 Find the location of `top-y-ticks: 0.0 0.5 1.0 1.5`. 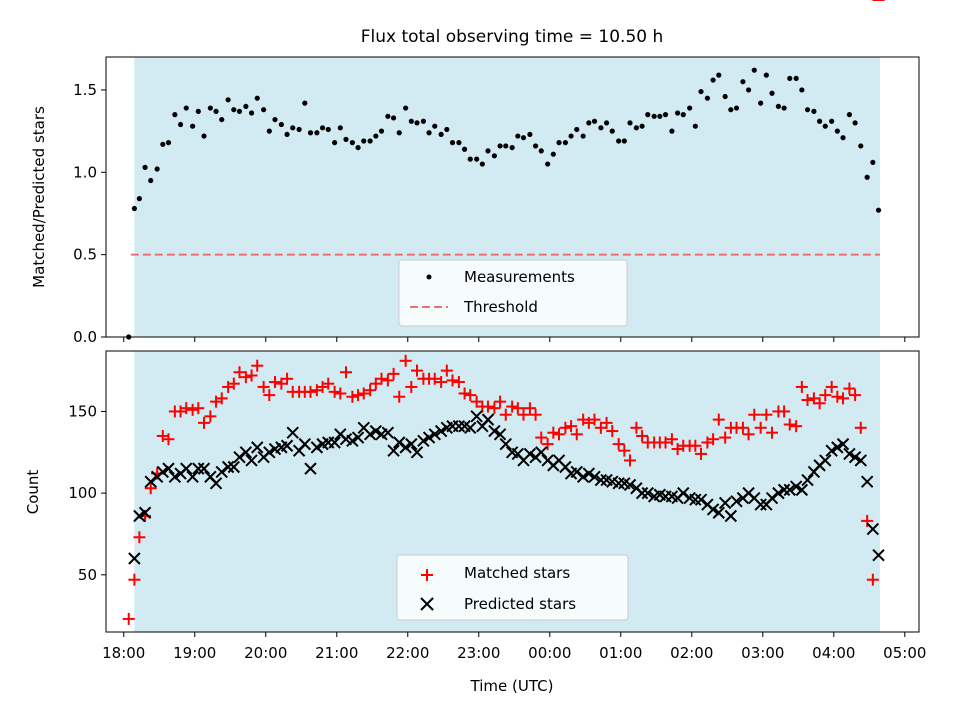

top-y-ticks: 0.0 0.5 1.0 1.5 is located at coordinates (89, 213).